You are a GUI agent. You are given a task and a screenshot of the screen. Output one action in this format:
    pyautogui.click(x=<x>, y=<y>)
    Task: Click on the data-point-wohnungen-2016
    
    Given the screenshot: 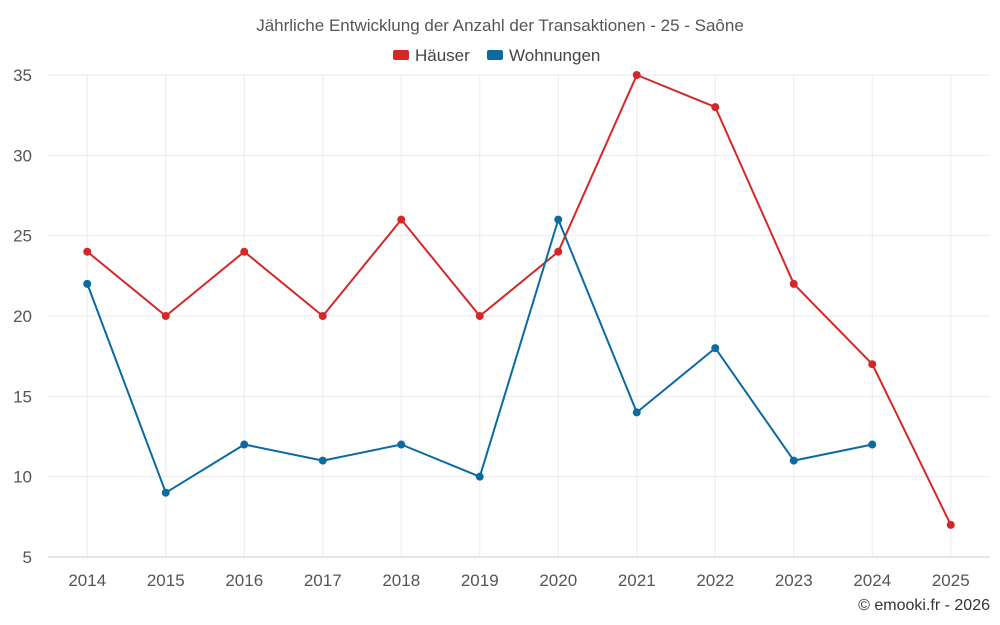 What is the action you would take?
    pyautogui.click(x=244, y=444)
    